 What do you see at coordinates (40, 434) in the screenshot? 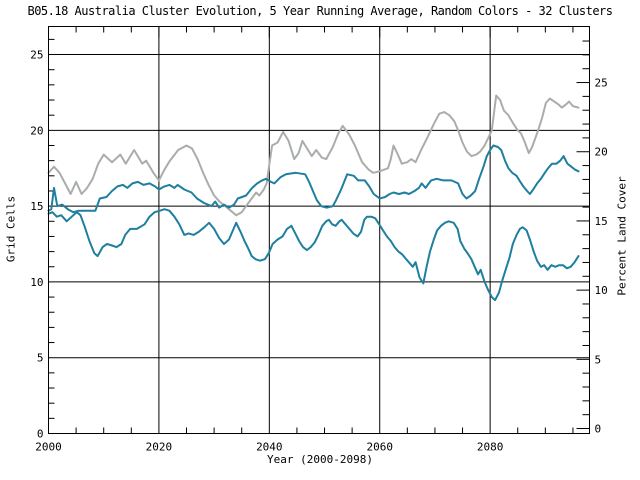
I see `y-tick-label-left: 0` at bounding box center [40, 434].